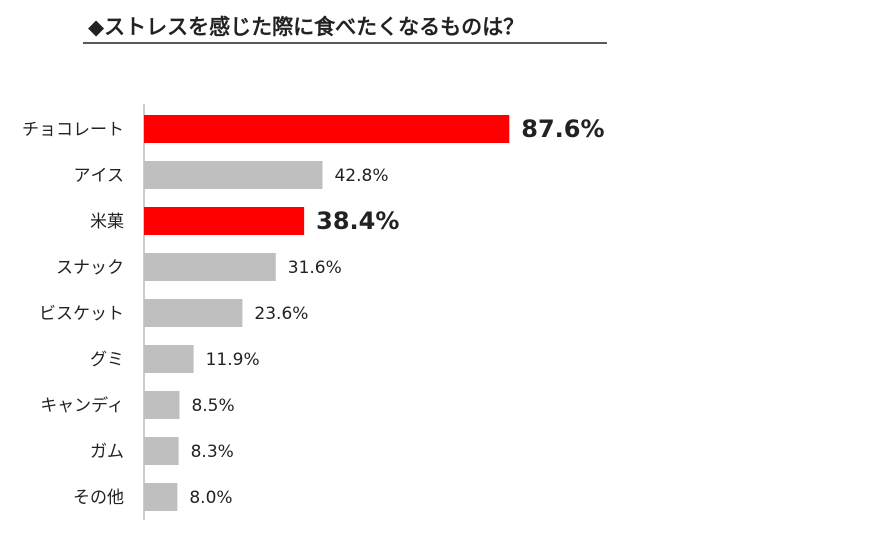  Describe the element at coordinates (107, 360) in the screenshot. I see `category-label: グミ` at that location.